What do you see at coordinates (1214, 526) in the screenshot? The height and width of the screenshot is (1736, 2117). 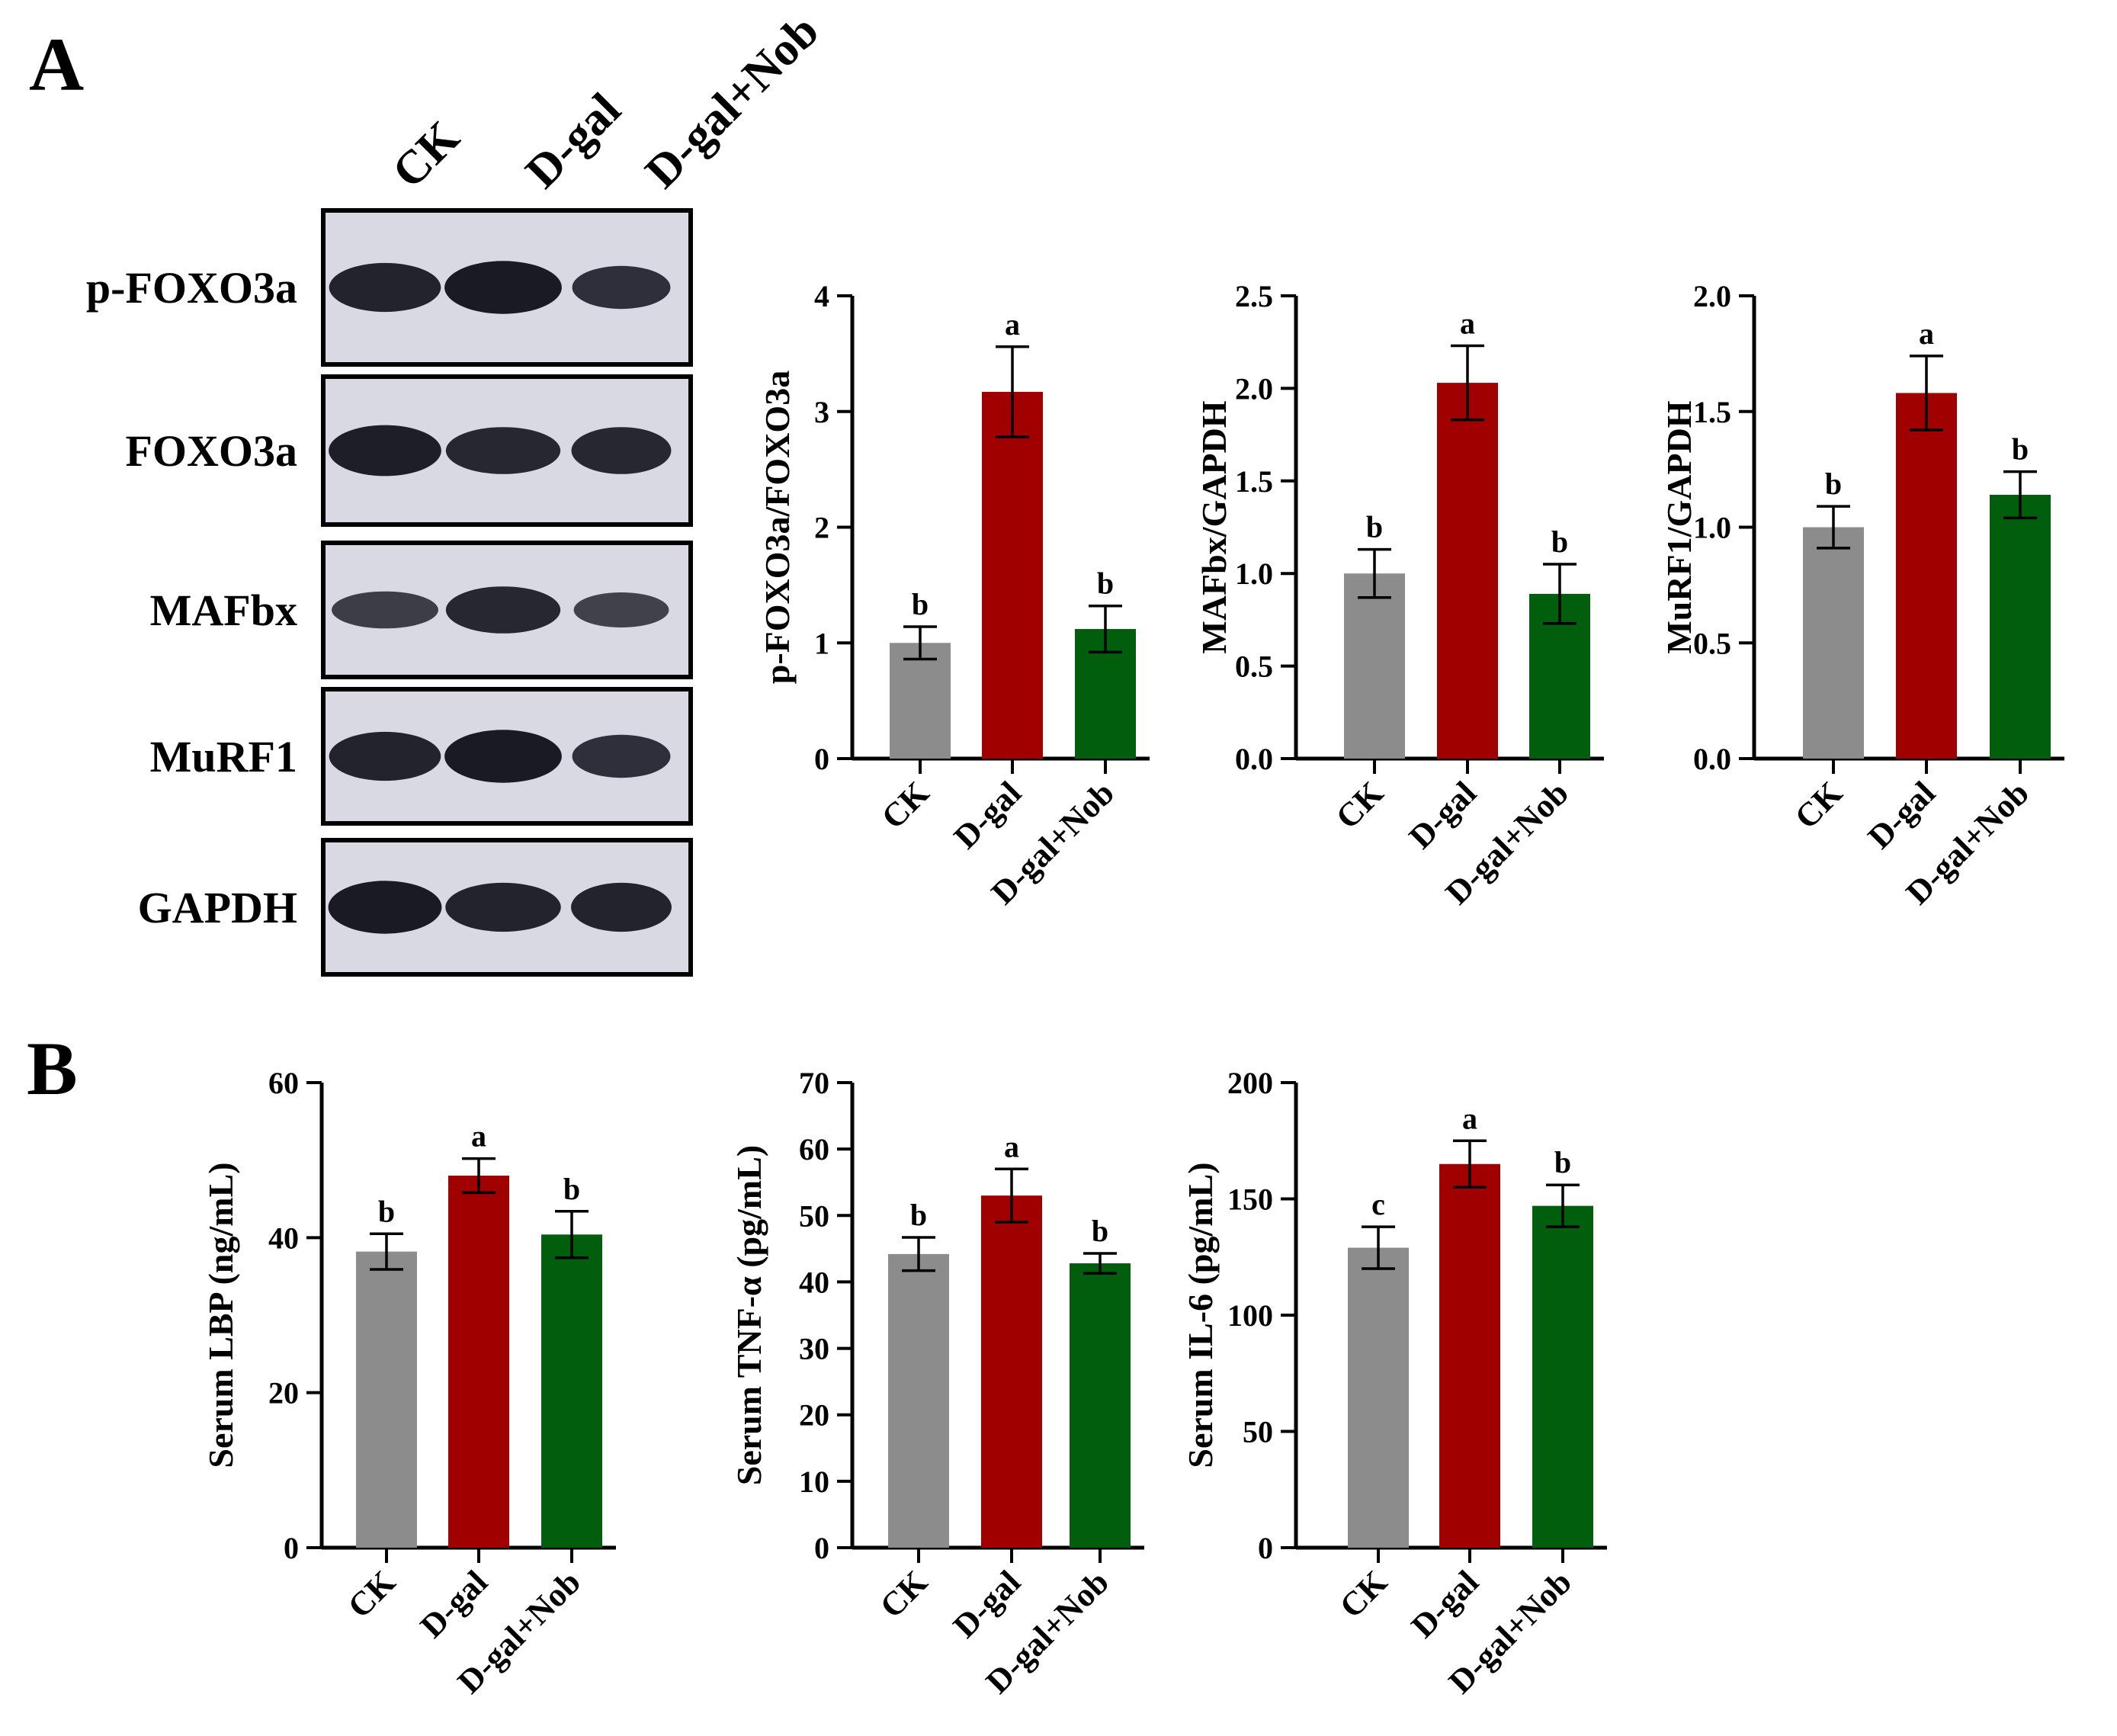 I see `y-axis-title: MAFbx/GAPDH` at bounding box center [1214, 526].